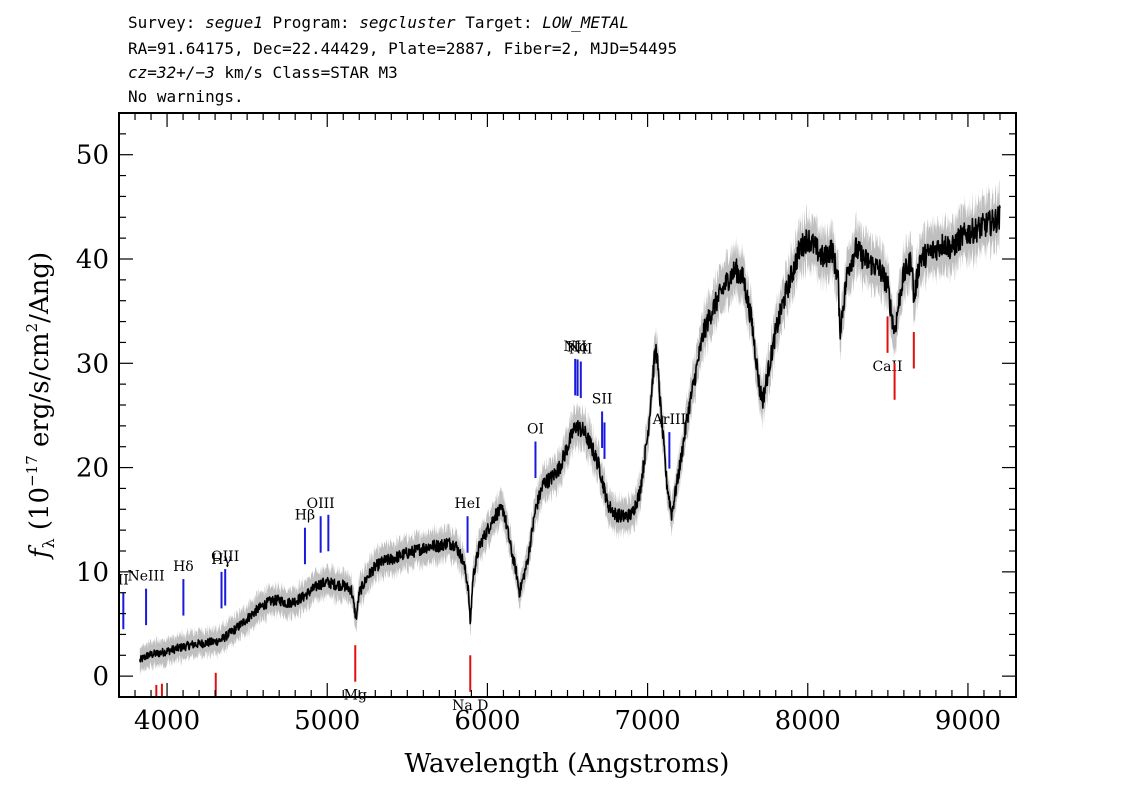 This screenshot has width=1134, height=810. What do you see at coordinates (355, 696) in the screenshot?
I see `absorption-marker-label: Mg` at bounding box center [355, 696].